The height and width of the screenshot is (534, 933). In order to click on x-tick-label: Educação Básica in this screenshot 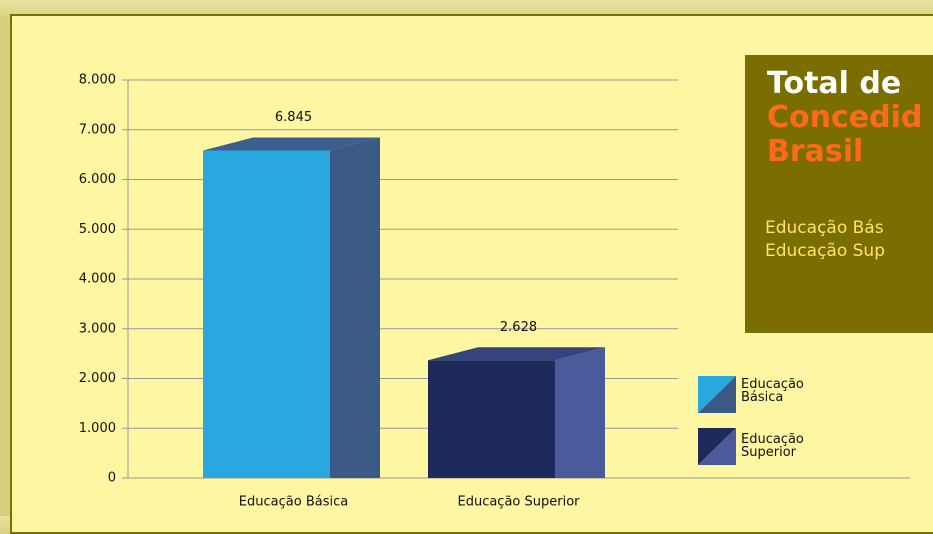, I will do `click(293, 502)`.